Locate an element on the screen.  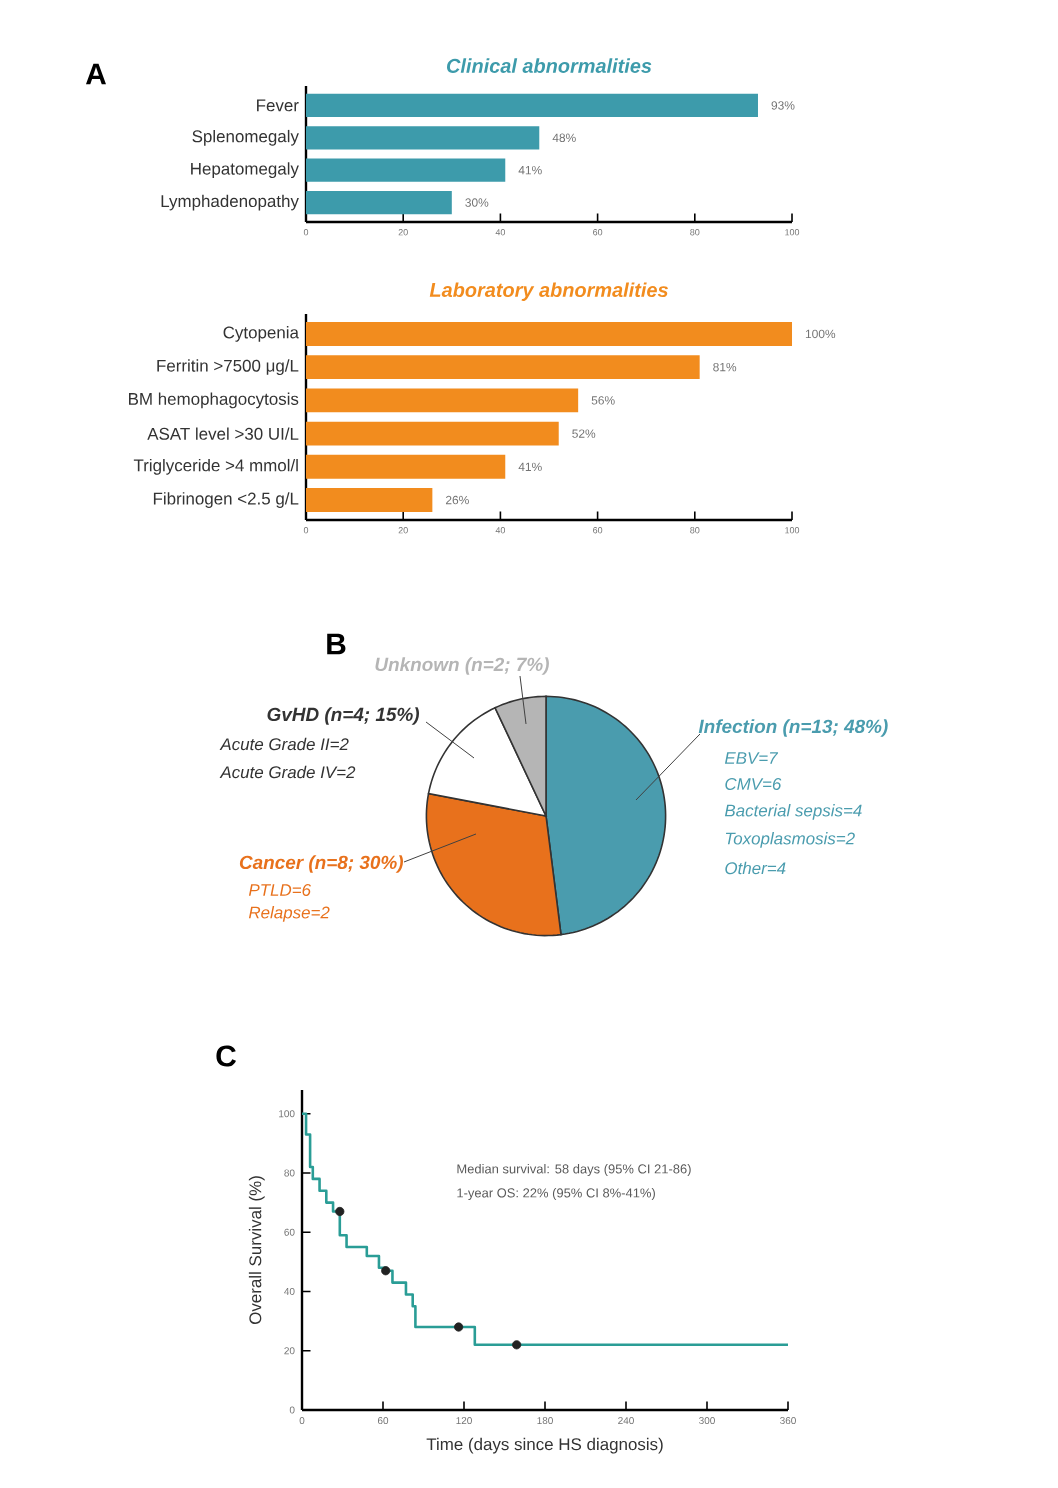
text: Acute Grade II=2 is located at coordinates (284, 744).